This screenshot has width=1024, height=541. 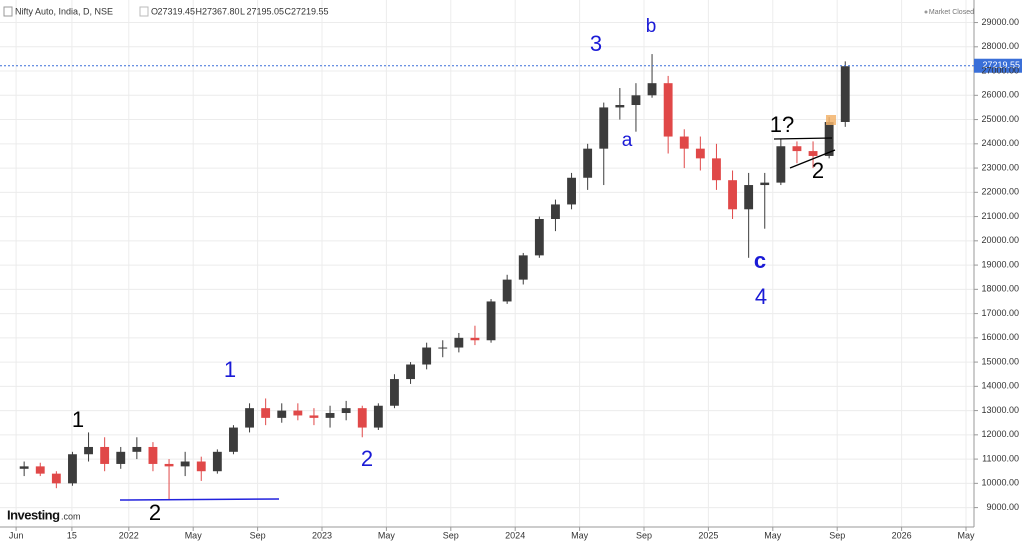 I want to click on y-tick-label: 18000.00, so click(x=1000, y=289).